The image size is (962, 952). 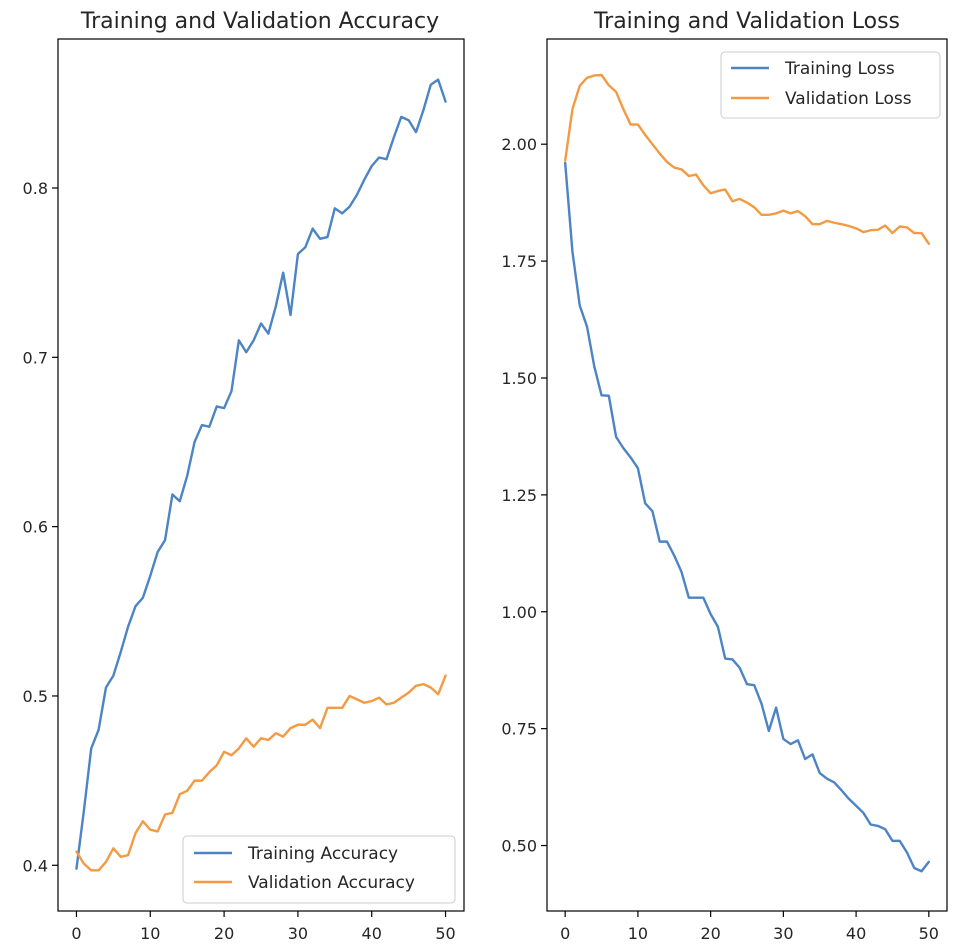 I want to click on loss-x-tick-label: 30, so click(x=783, y=933).